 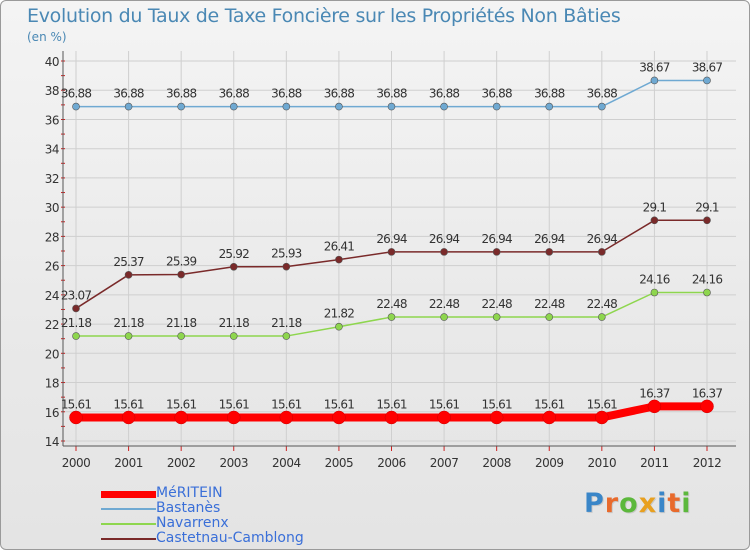 I want to click on logo-letter: t, so click(x=674, y=503).